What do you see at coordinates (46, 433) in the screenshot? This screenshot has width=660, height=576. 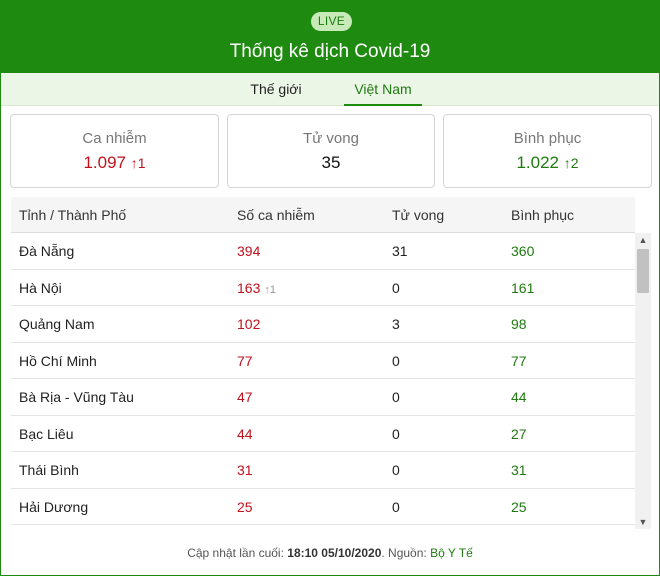 I see `province-name: Bạc Liêu` at bounding box center [46, 433].